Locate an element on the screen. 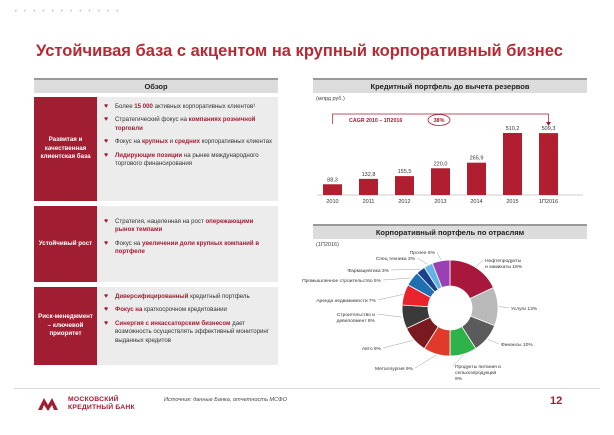 Image resolution: width=614 pixels, height=435 pixels. bar-value-label: 510,2 is located at coordinates (513, 129).